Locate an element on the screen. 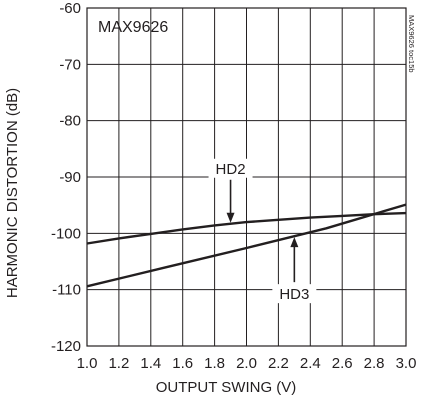 Image resolution: width=428 pixels, height=407 pixels. x-tick-label: 1.0 is located at coordinates (87, 363).